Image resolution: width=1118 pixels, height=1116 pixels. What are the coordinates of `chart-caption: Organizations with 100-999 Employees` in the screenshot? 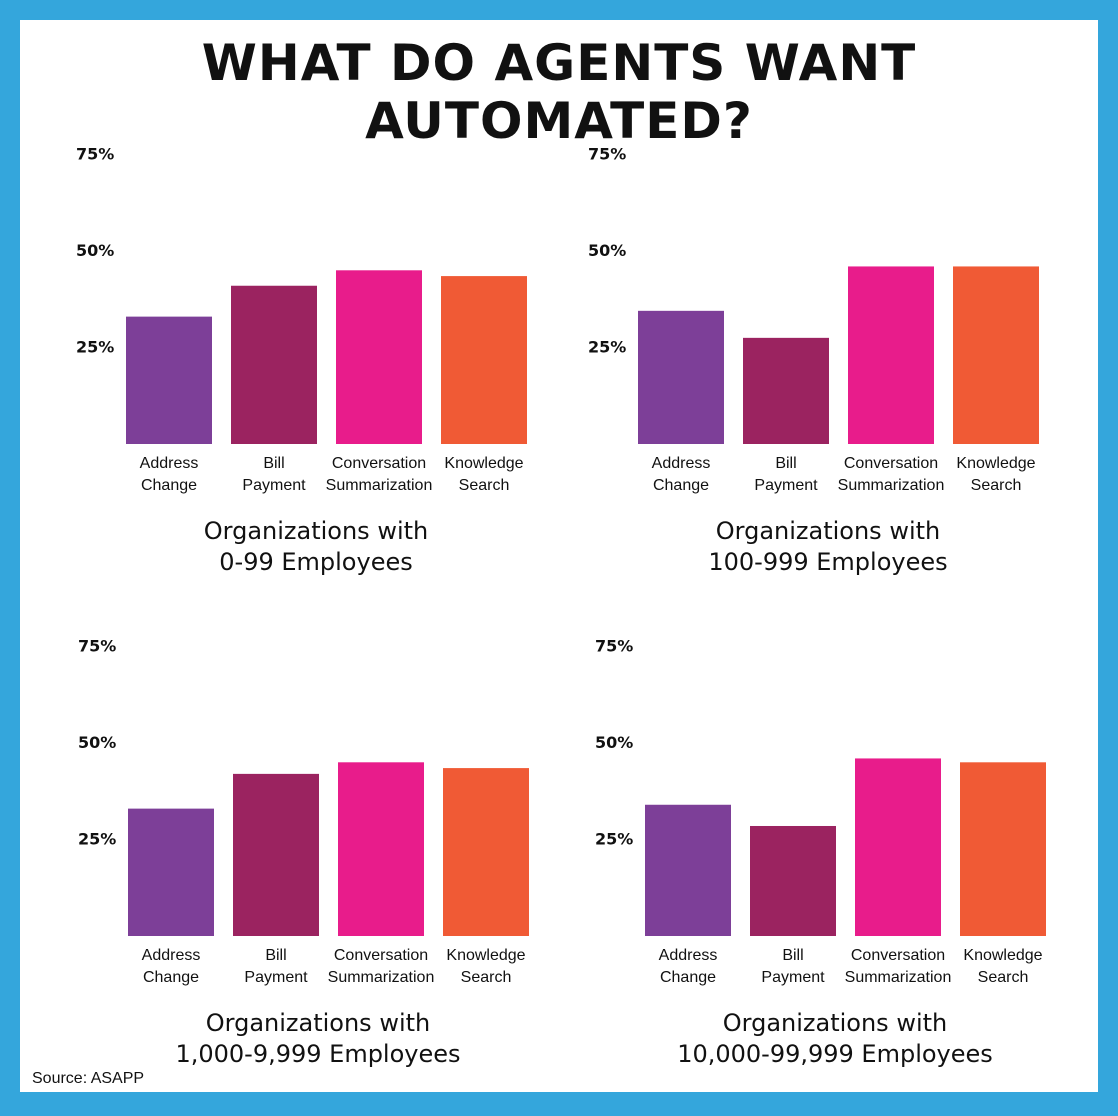 It's located at (828, 547).